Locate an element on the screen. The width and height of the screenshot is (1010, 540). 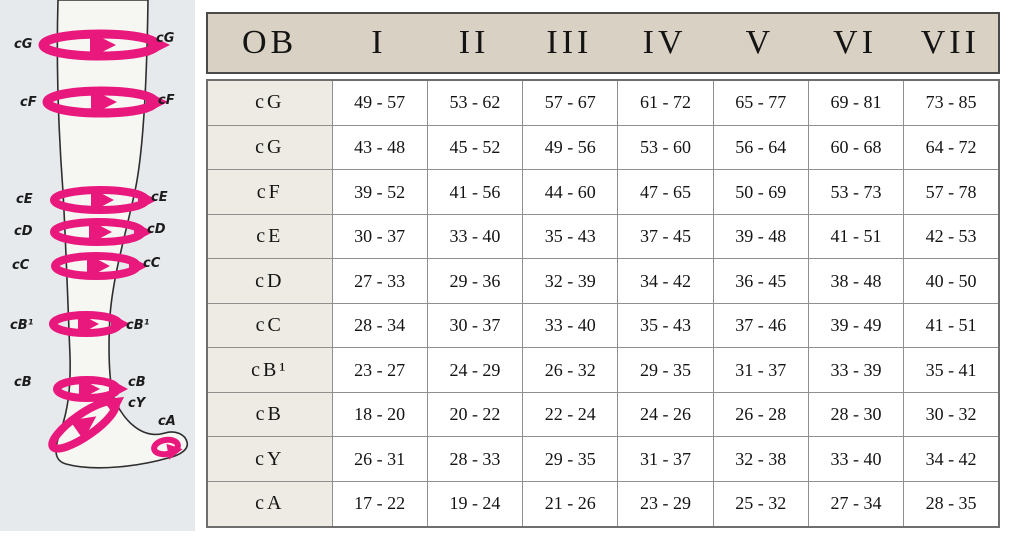
band-label-cc-left: cC is located at coordinates (21, 265).